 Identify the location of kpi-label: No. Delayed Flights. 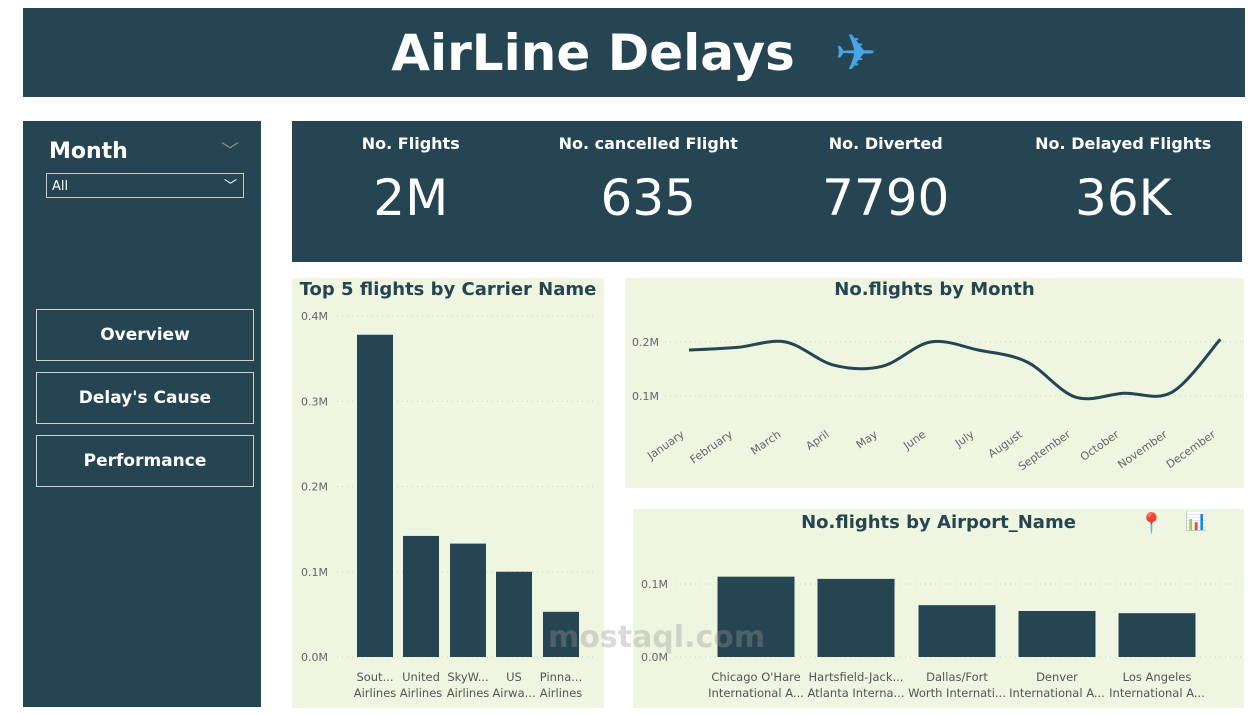
(1123, 143).